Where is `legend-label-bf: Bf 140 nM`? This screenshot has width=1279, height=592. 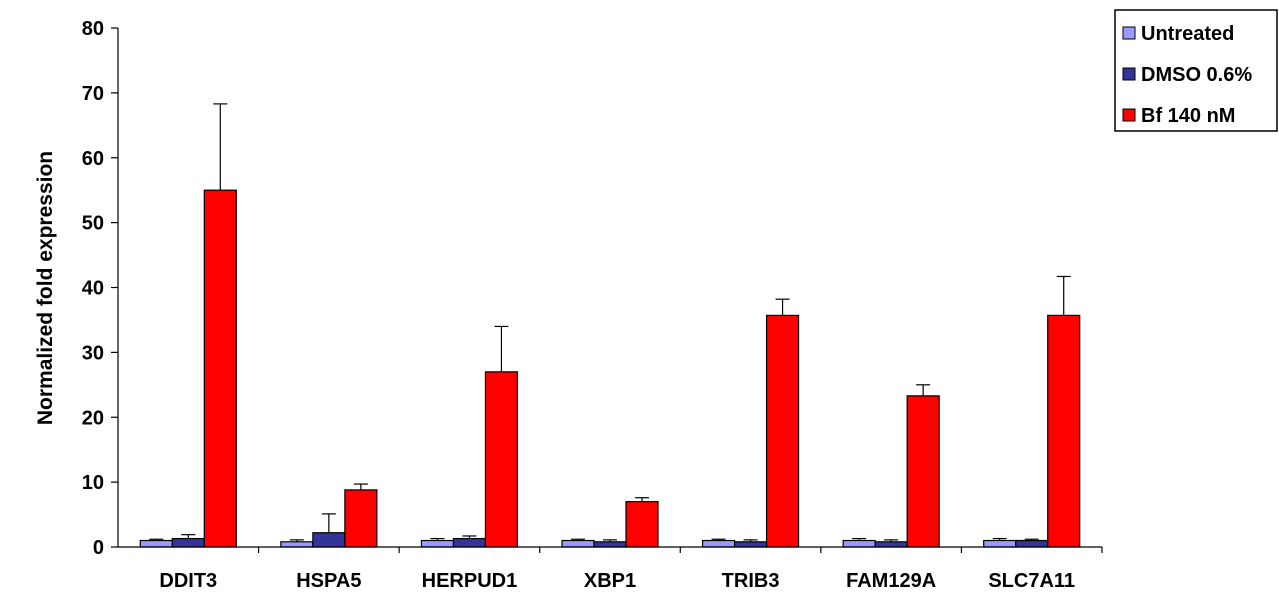
legend-label-bf: Bf 140 nM is located at coordinates (1188, 116).